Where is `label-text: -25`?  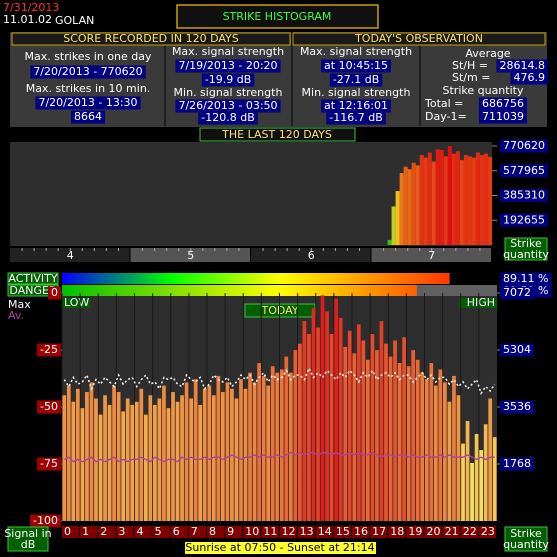 label-text: -25 is located at coordinates (49, 349).